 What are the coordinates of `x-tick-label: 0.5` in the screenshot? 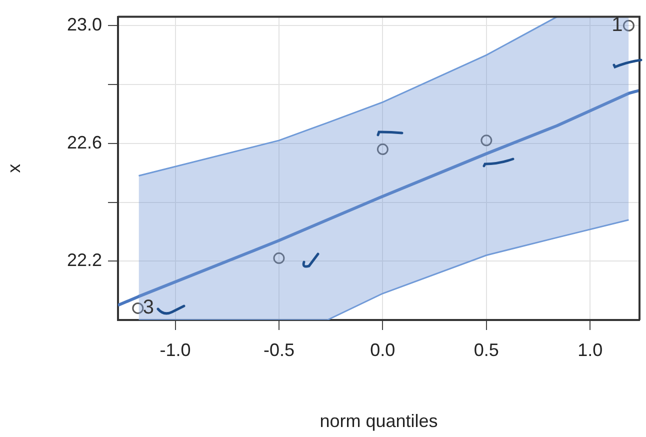 It's located at (486, 350).